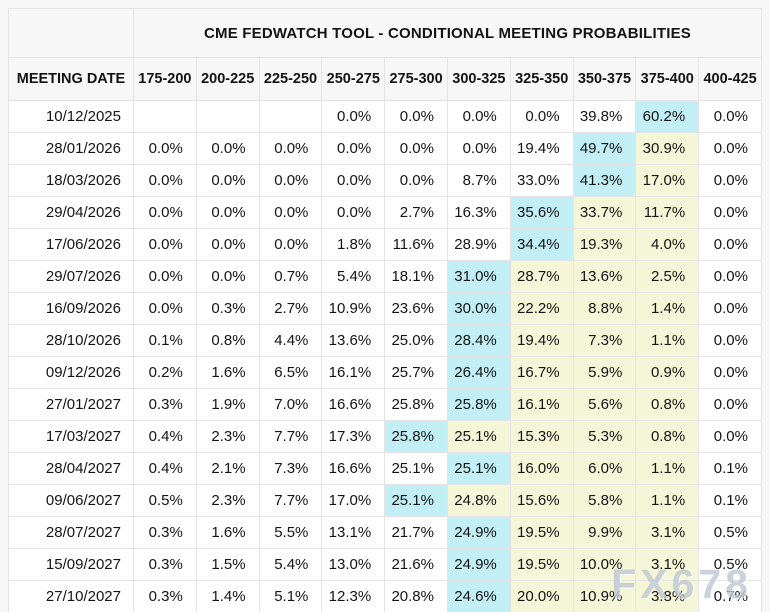 The image size is (770, 612). What do you see at coordinates (385, 116) in the screenshot?
I see `table-row: 10/12/2025 0.0% 0.0% 0.0% 0.0% 39.8% 60.2% 0.0%` at bounding box center [385, 116].